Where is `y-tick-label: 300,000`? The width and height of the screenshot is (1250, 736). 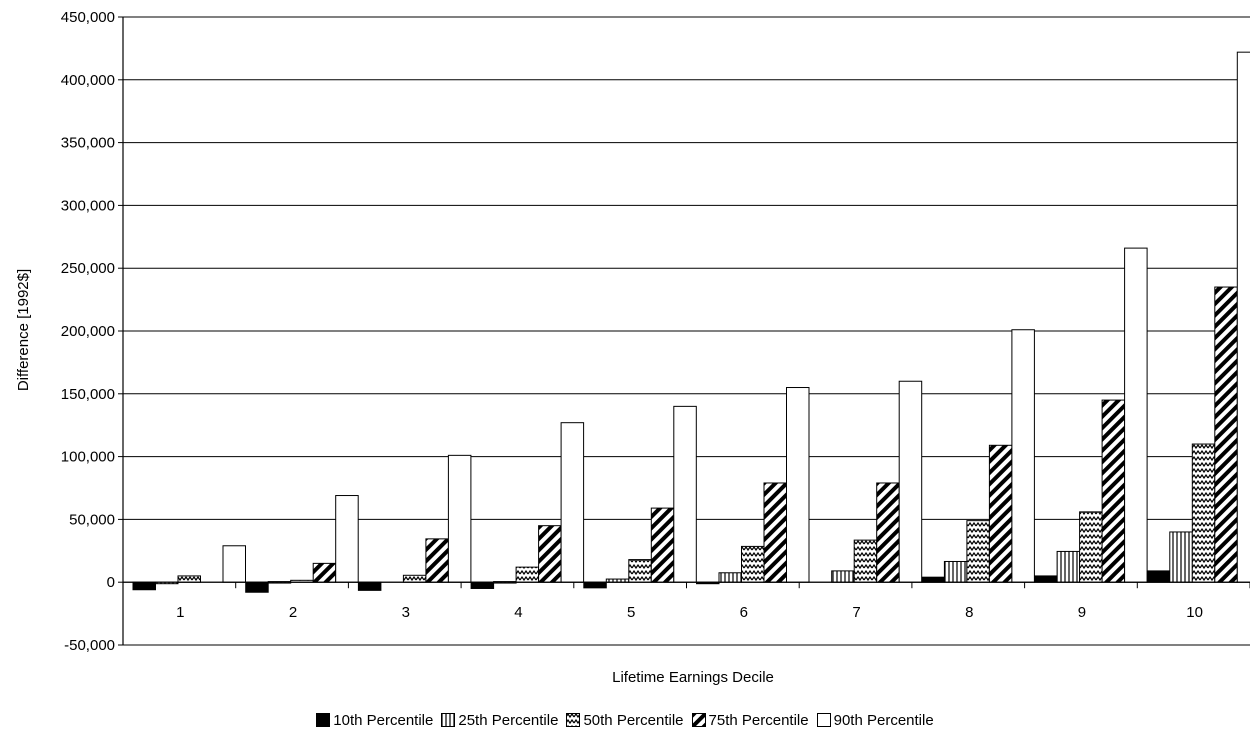
y-tick-label: 300,000 is located at coordinates (88, 205).